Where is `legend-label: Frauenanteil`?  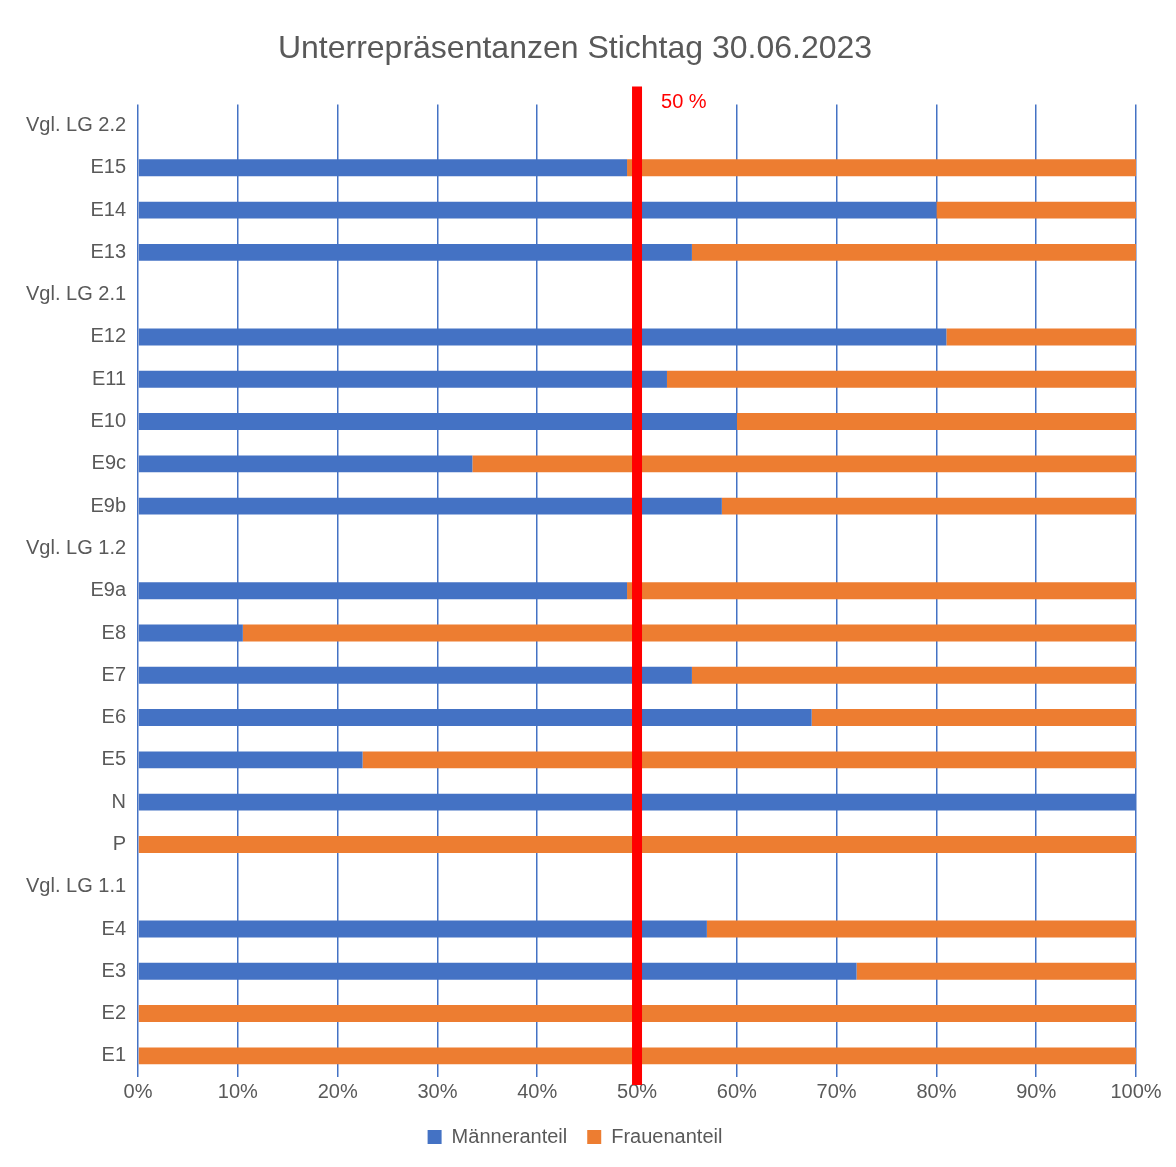
legend-label: Frauenanteil is located at coordinates (667, 1135).